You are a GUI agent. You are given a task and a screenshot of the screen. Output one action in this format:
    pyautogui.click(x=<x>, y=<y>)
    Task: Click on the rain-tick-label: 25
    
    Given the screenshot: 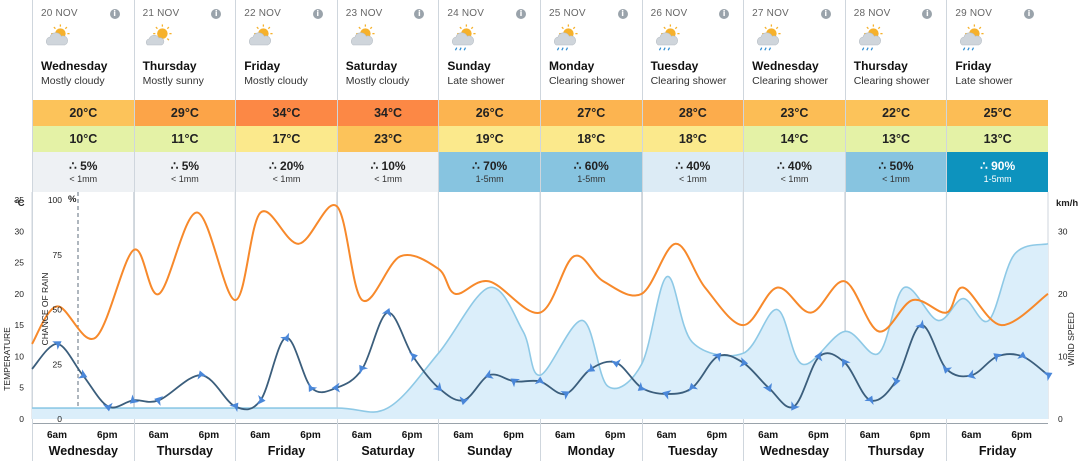 What is the action you would take?
    pyautogui.click(x=58, y=364)
    